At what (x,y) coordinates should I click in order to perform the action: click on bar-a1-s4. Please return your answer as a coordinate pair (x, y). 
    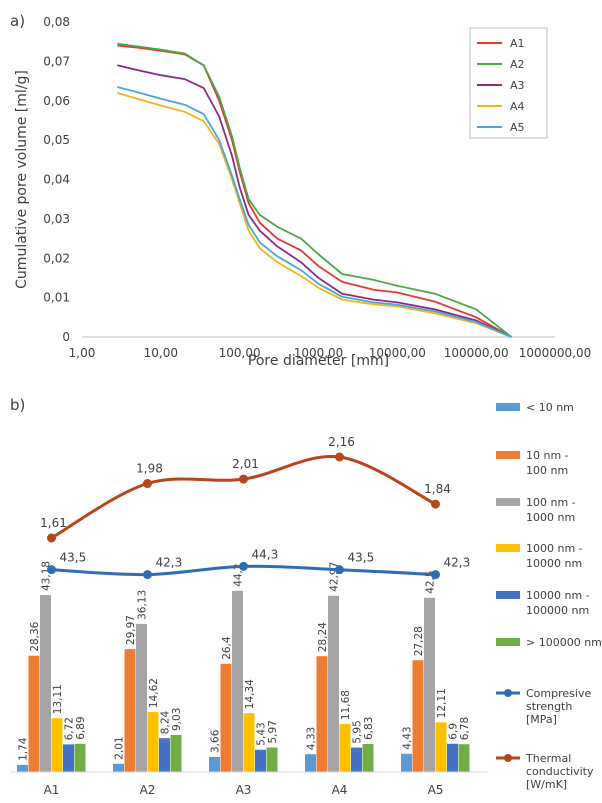
    Looking at the image, I should click on (57, 745).